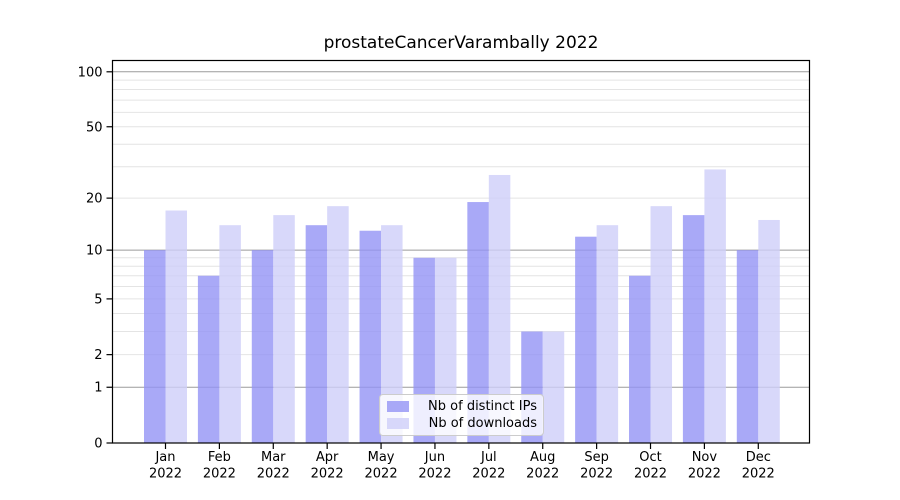 The height and width of the screenshot is (500, 900). I want to click on x-tick-label-dec: Dec 2022, so click(758, 466).